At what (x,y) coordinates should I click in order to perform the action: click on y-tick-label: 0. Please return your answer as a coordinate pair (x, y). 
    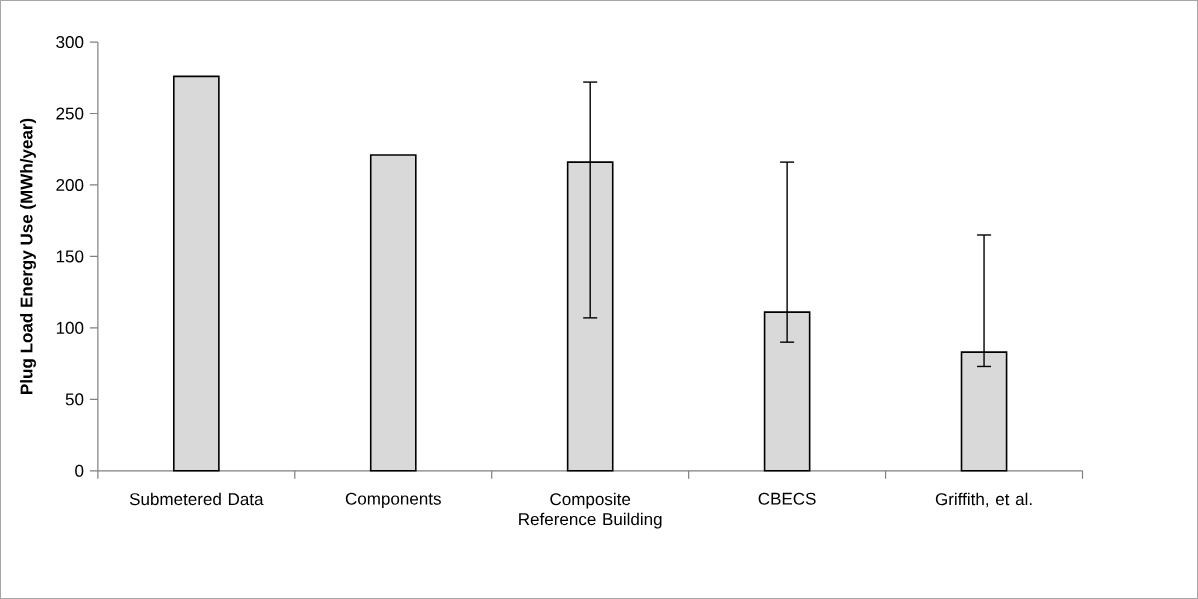
    Looking at the image, I should click on (79, 470).